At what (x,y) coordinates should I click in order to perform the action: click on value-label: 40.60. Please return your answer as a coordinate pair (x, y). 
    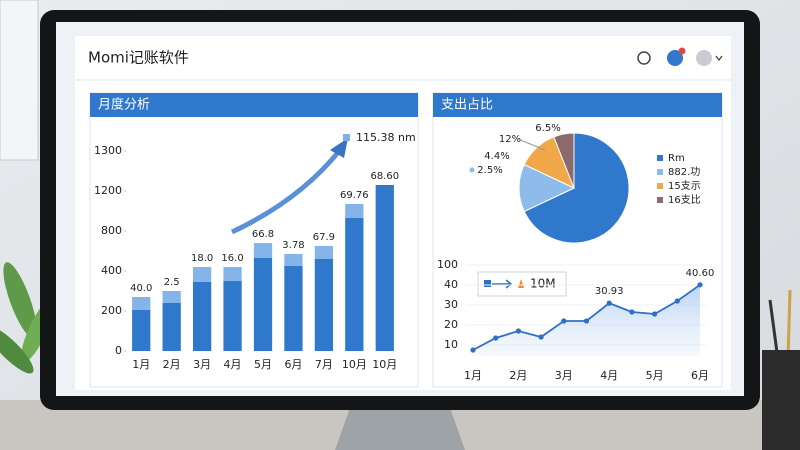
    Looking at the image, I should click on (700, 273).